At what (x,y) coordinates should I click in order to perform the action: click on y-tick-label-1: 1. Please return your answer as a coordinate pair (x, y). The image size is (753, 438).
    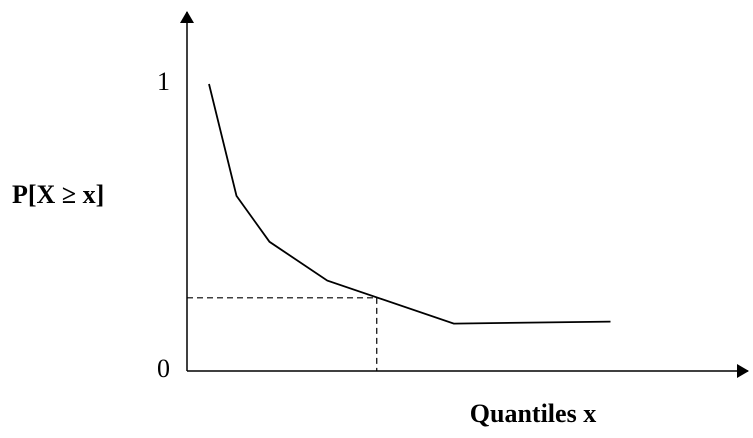
    Looking at the image, I should click on (163, 81).